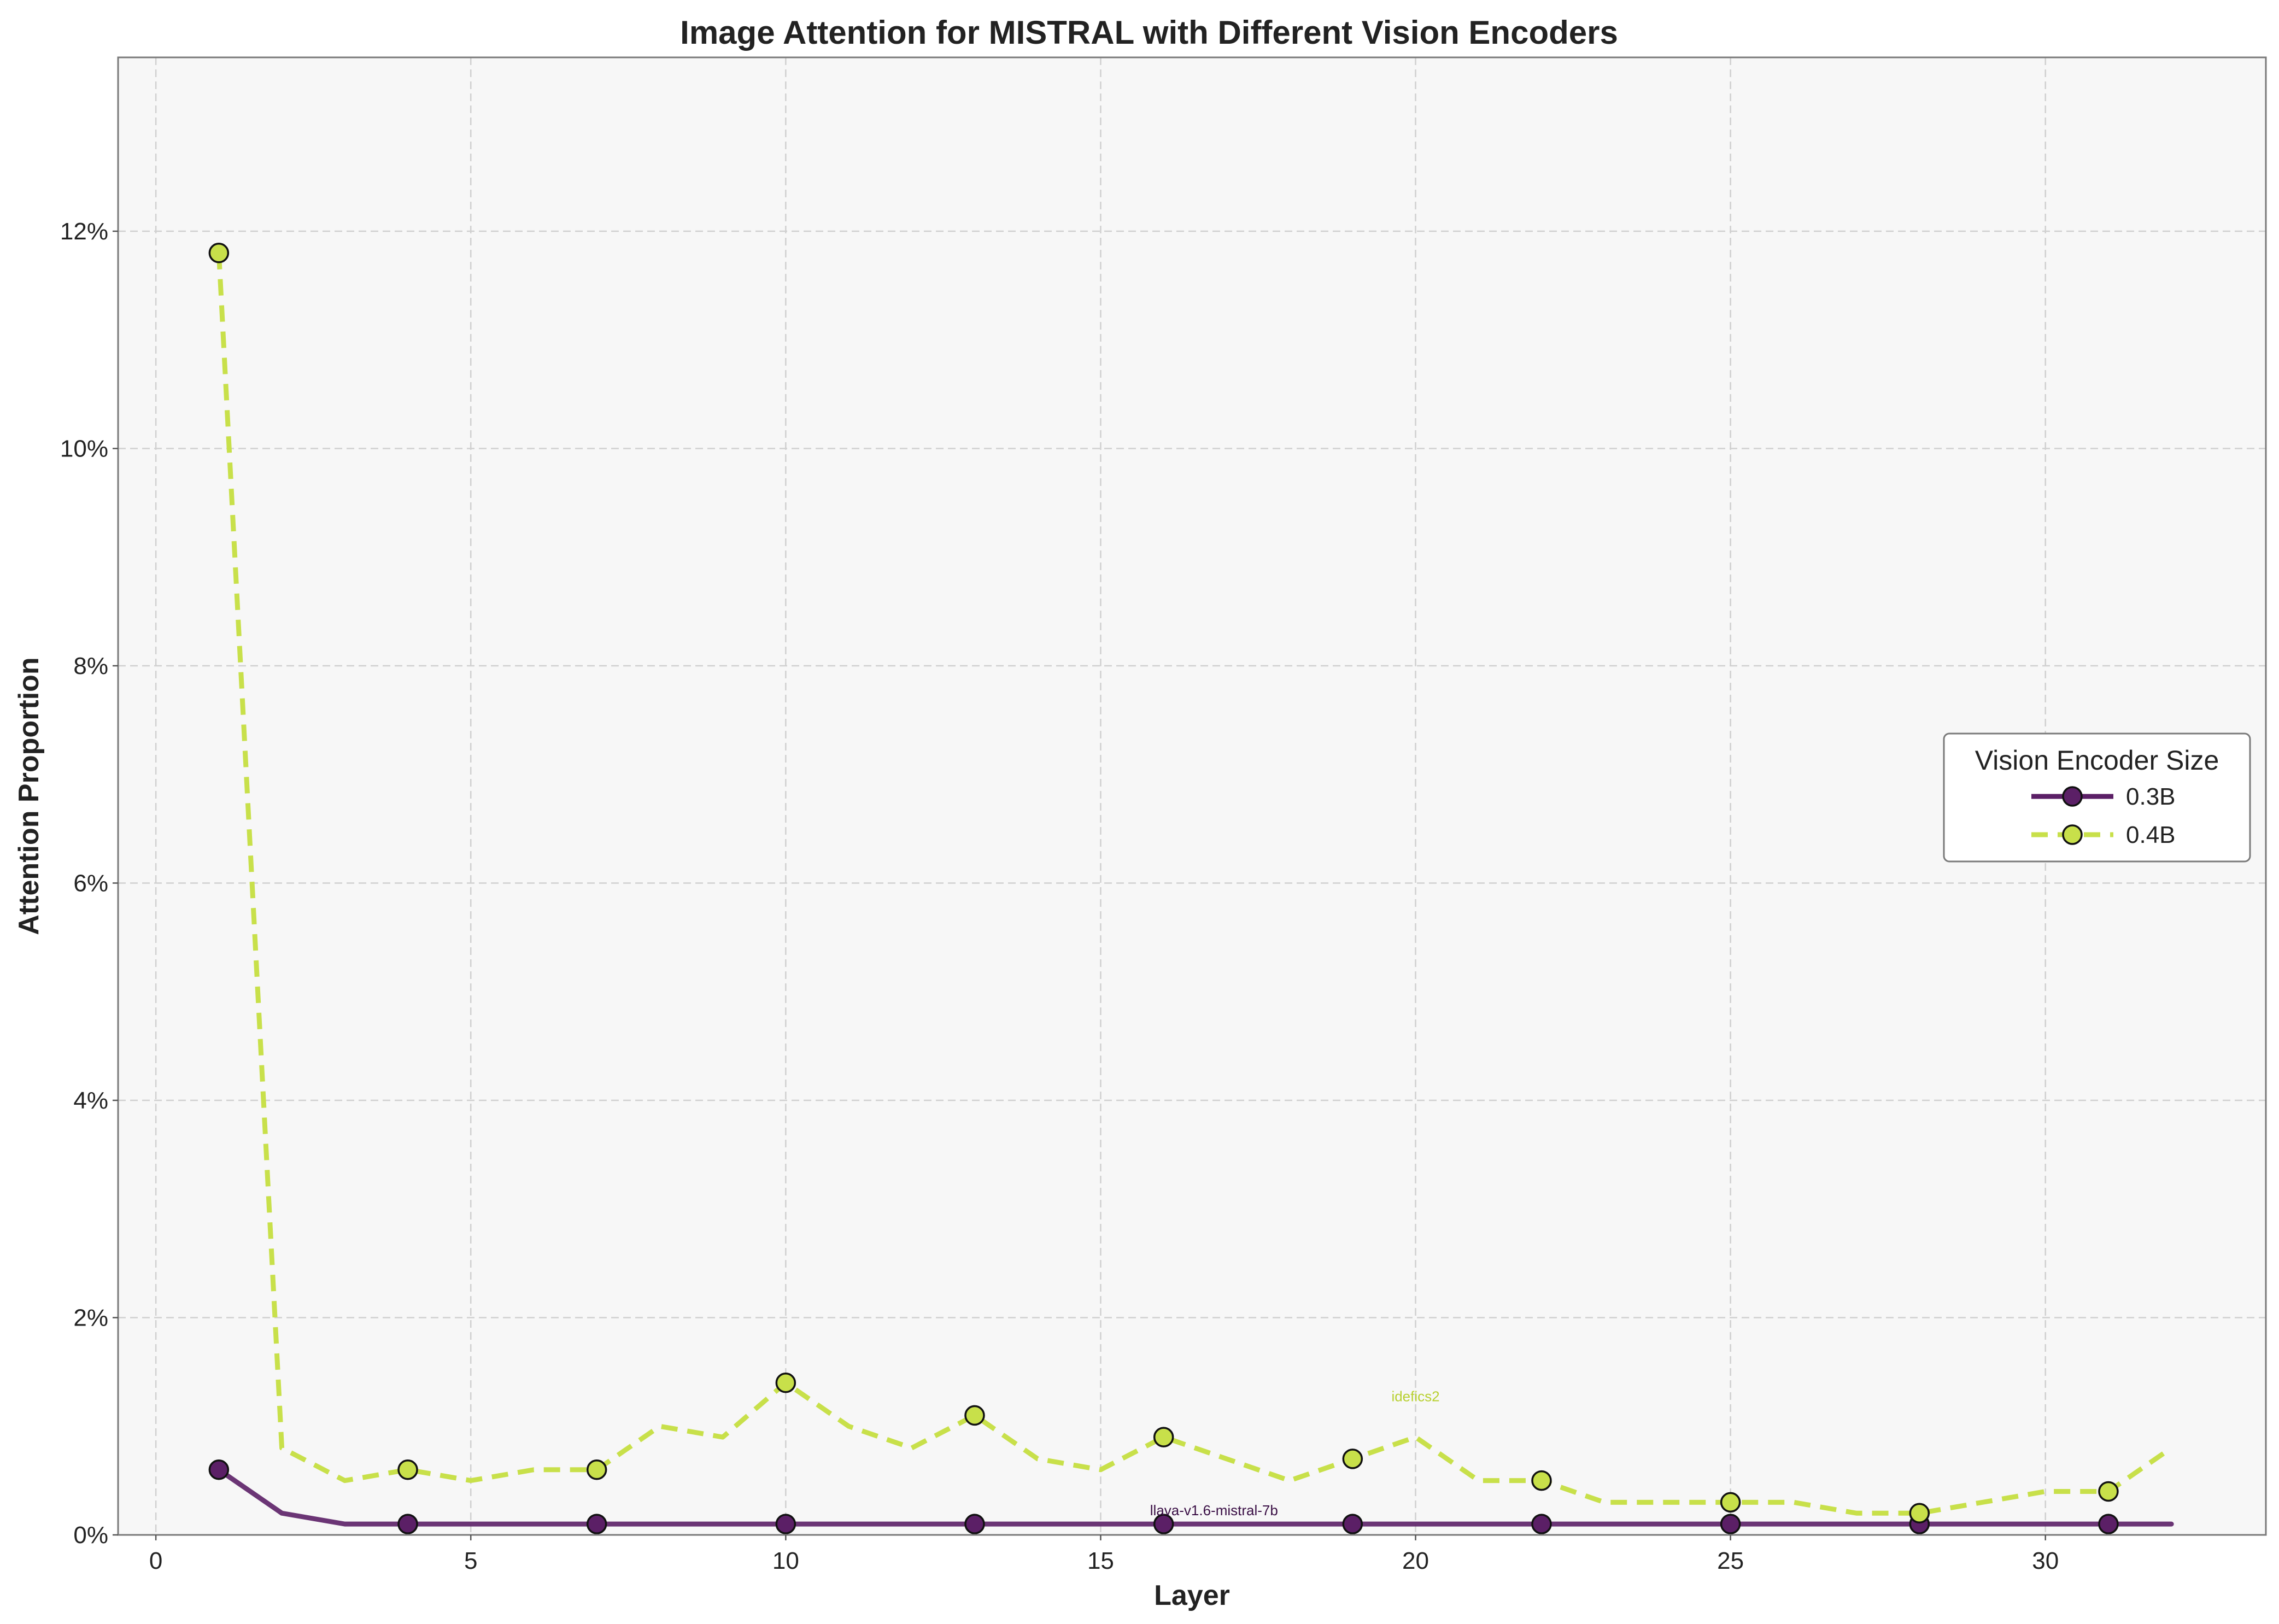 Image resolution: width=2279 pixels, height=1624 pixels. What do you see at coordinates (90, 1318) in the screenshot?
I see `y-tick-label: 2%` at bounding box center [90, 1318].